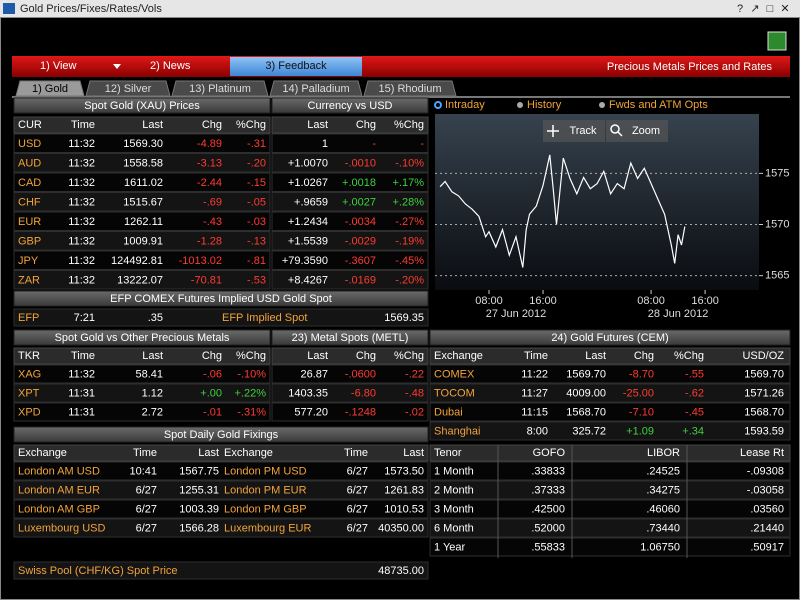  What do you see at coordinates (615, 129) in the screenshot?
I see `zoom-icon` at bounding box center [615, 129].